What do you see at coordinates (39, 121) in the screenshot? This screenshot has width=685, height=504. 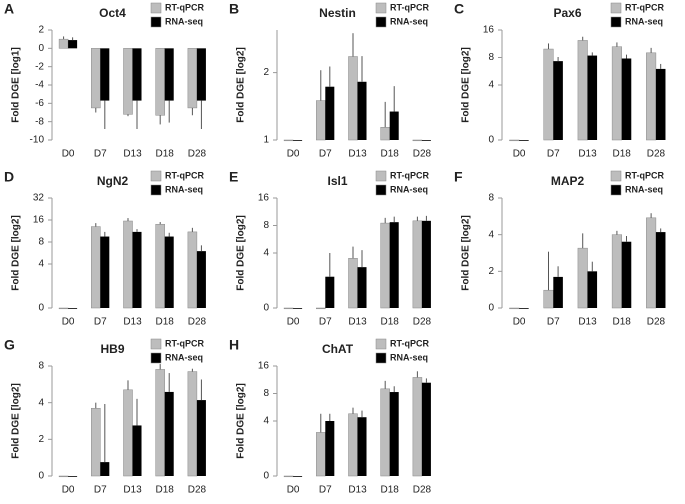 I see `y-tick-label: -8` at bounding box center [39, 121].